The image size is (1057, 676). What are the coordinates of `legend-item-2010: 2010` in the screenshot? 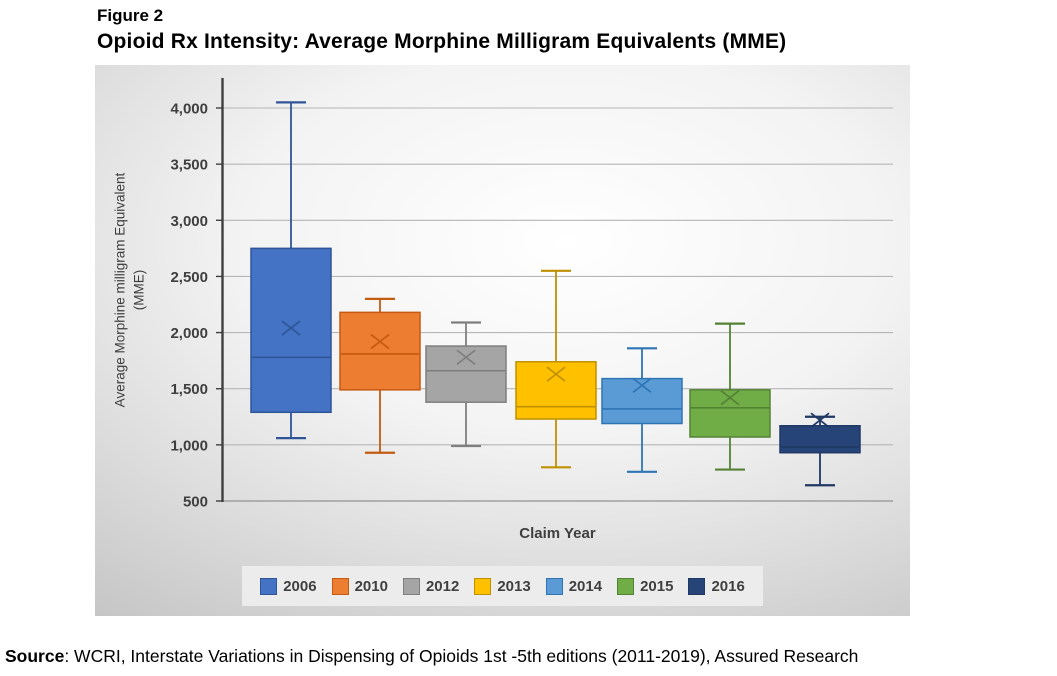 It's located at (359, 586).